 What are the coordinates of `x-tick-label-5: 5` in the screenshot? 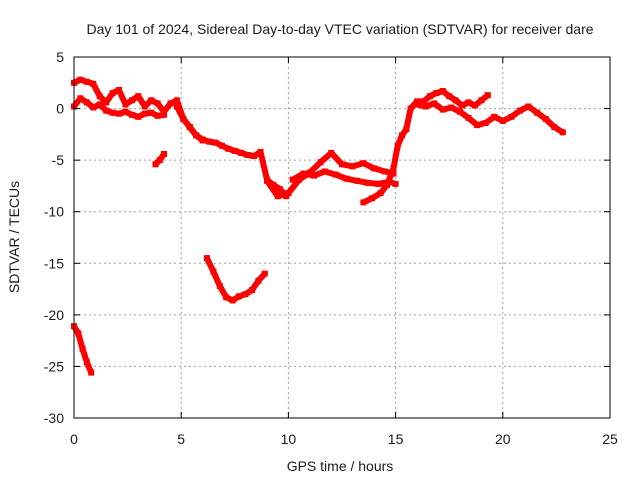 It's located at (181, 439).